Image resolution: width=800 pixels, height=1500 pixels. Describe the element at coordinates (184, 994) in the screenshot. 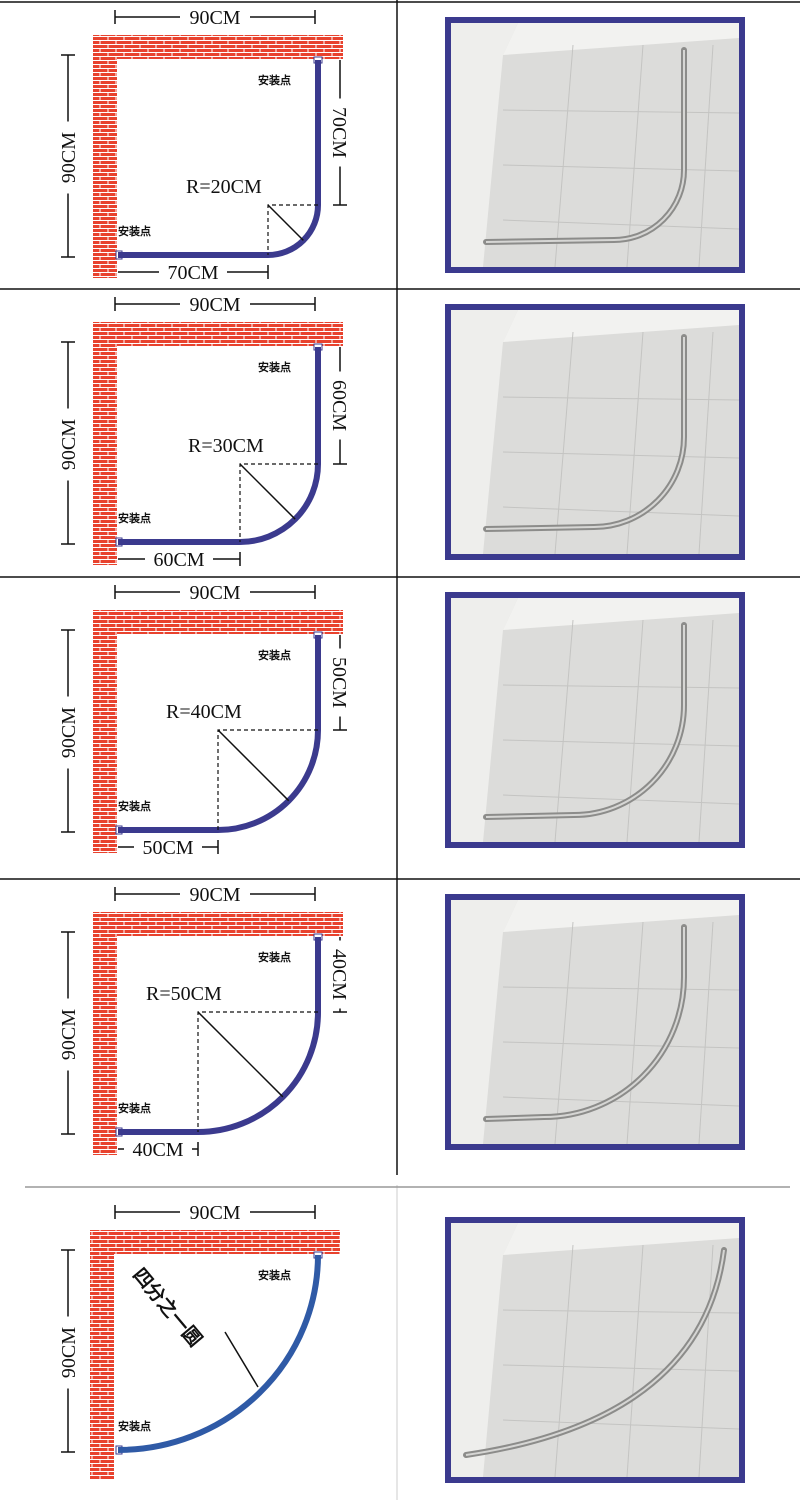

I see `radius-label: R=50CM` at that location.